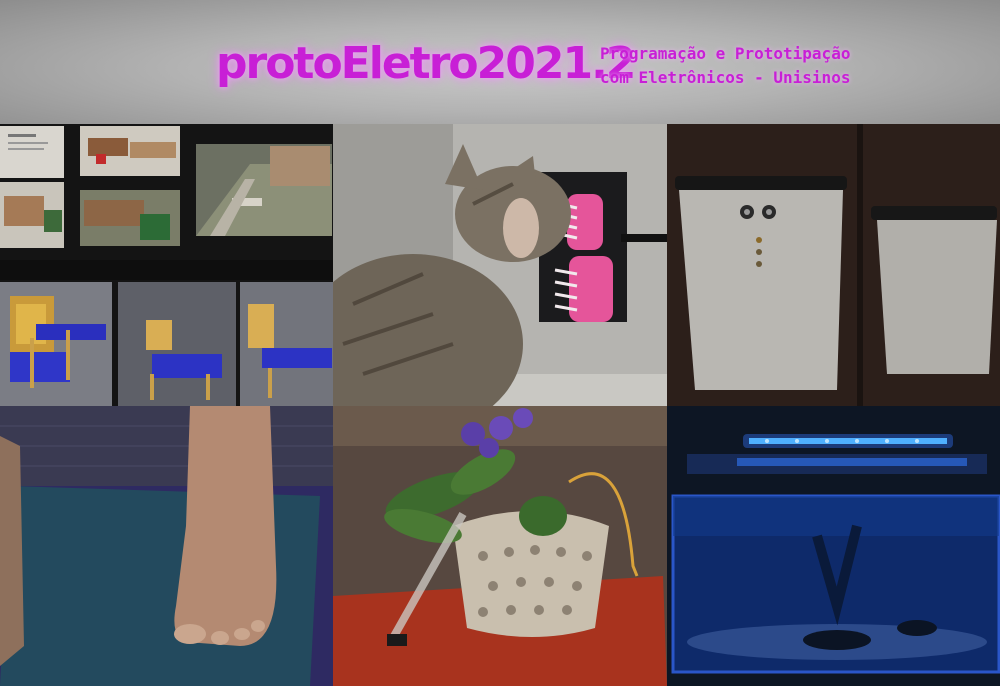  I want to click on aquarium-illustration, so click(833, 546).